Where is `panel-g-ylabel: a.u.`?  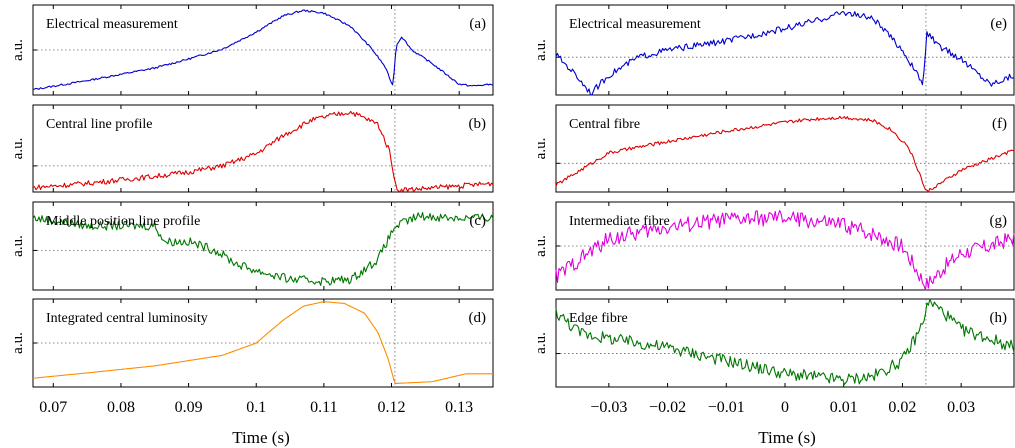 panel-g-ylabel: a.u. is located at coordinates (541, 246).